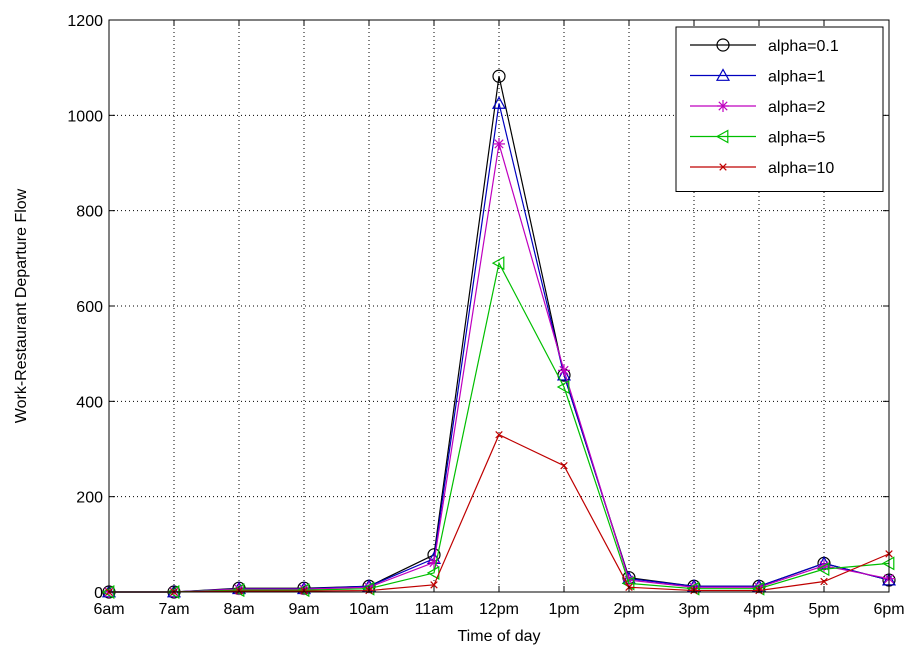 This screenshot has height=653, width=919. I want to click on x-tick-label: 5pm, so click(823, 609).